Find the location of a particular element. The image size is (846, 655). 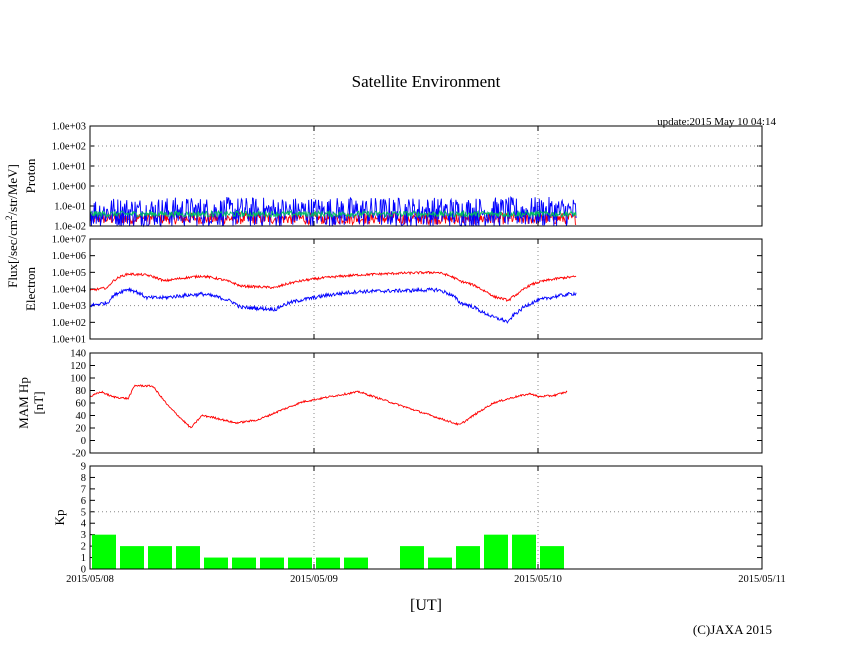

y-tick-label: 1.0e-01 is located at coordinates (70, 207).